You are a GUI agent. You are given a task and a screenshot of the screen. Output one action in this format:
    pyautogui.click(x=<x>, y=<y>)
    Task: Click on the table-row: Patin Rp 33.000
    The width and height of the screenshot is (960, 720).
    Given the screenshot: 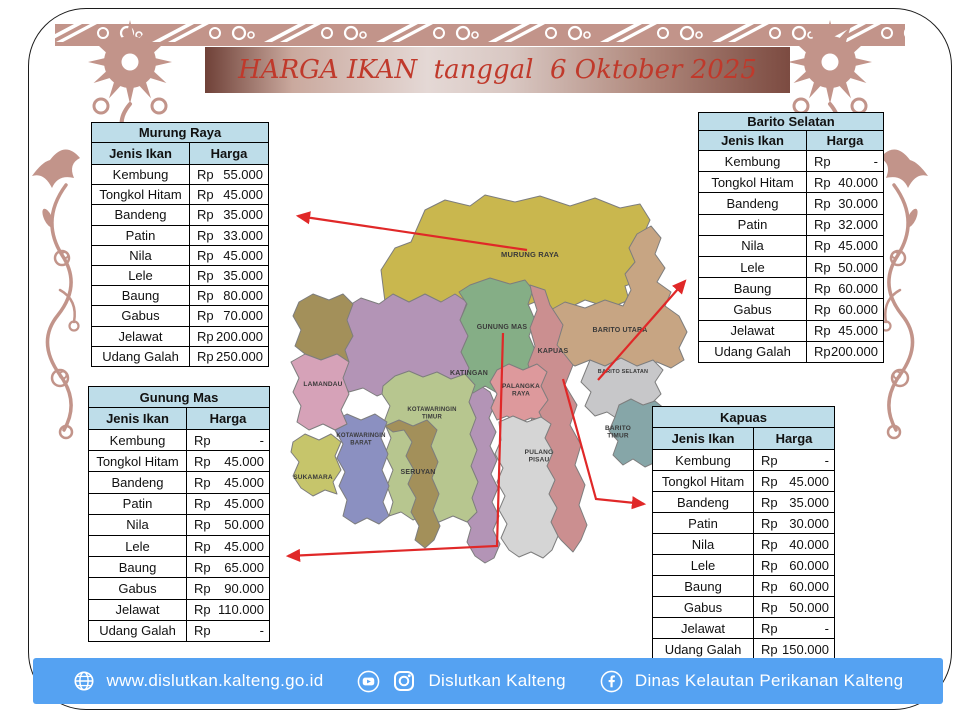 What is the action you would take?
    pyautogui.click(x=180, y=235)
    